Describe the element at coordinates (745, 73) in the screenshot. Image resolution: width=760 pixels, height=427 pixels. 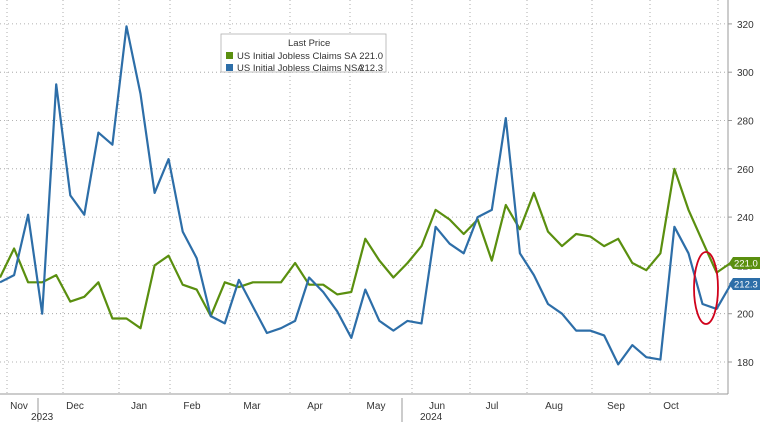
I see `y-tick-label: 300` at that location.